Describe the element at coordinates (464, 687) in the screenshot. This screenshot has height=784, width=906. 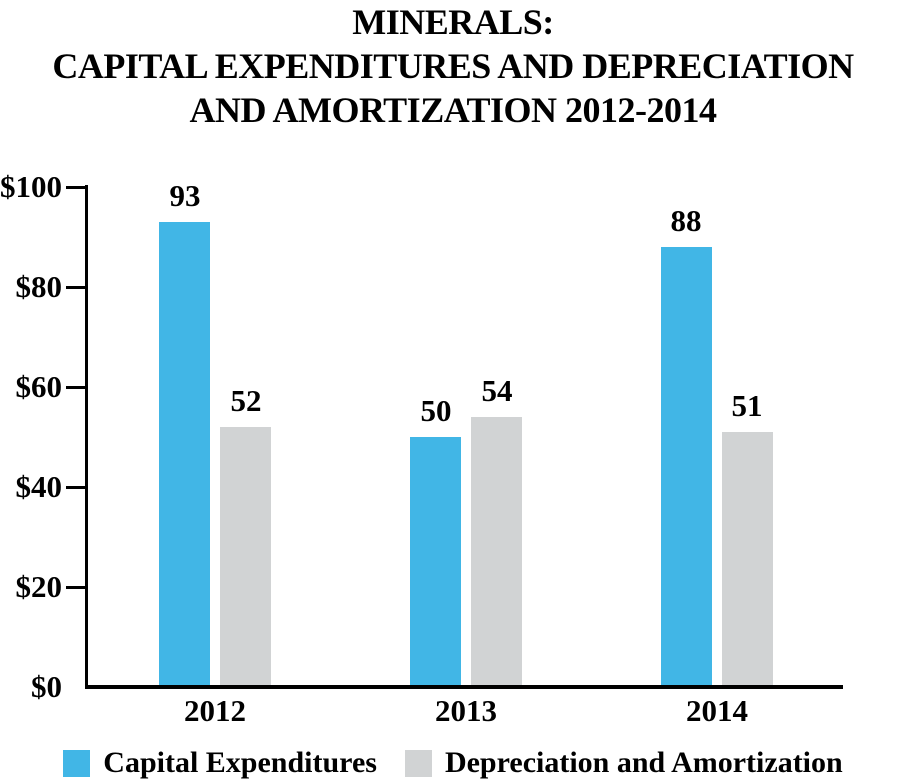
I see `x-axis-line` at that location.